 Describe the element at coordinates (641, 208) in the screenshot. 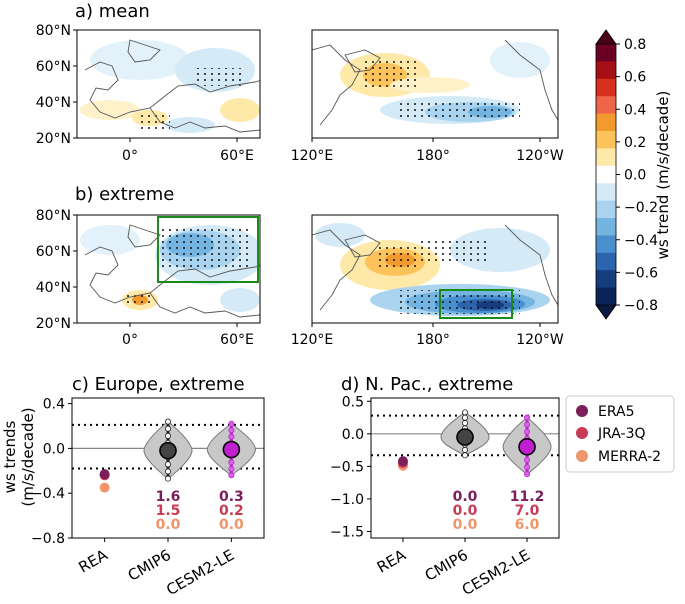

I see `colorbar-tick-label: −0.2` at that location.